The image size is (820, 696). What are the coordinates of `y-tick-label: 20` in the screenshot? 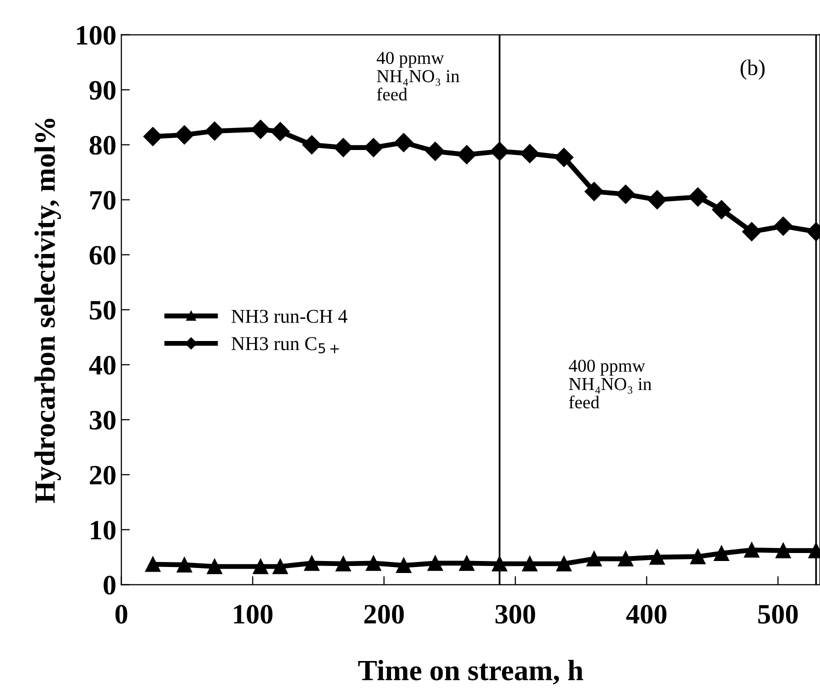 It's located at (103, 475).